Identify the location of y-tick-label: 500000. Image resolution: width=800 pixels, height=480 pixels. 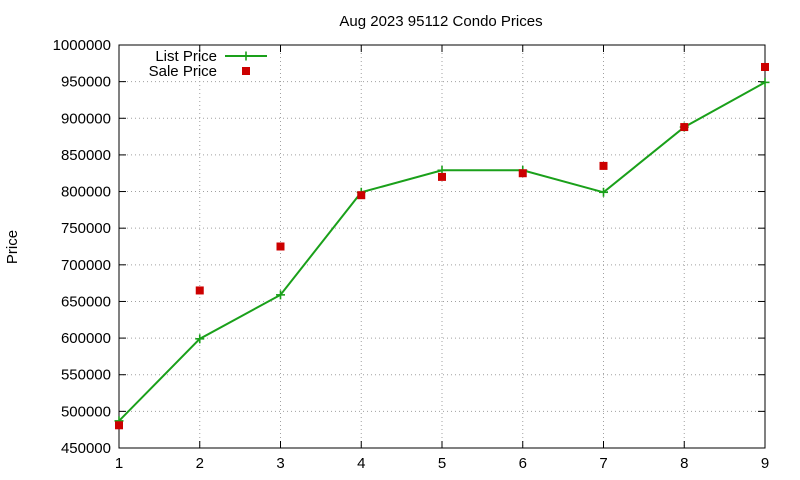
(86, 411).